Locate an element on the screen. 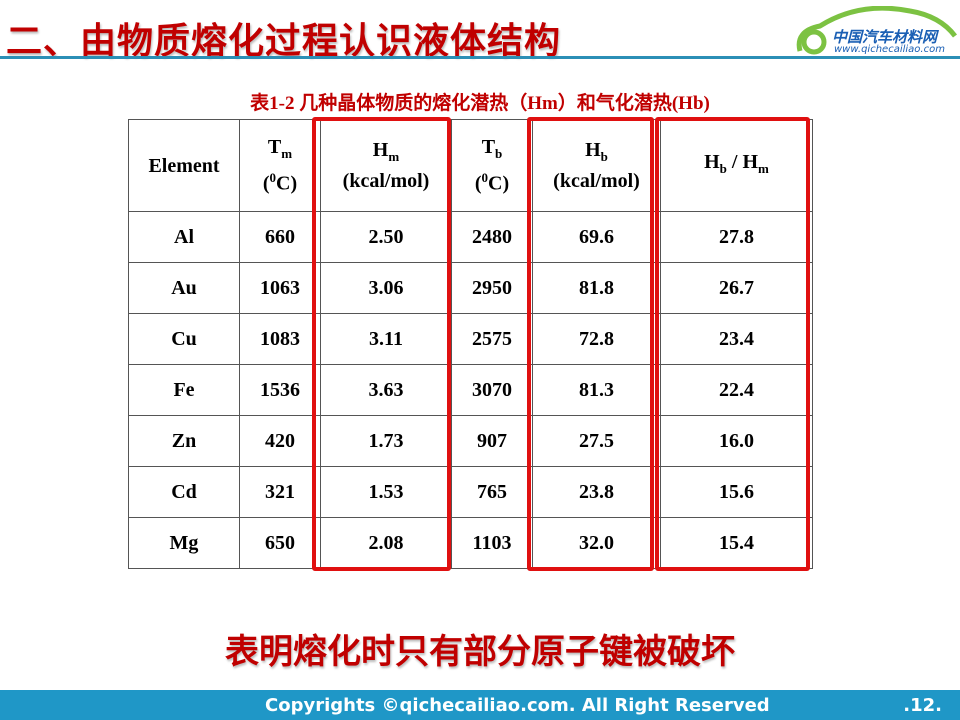 The width and height of the screenshot is (960, 720). table-cell: 1083 is located at coordinates (280, 339).